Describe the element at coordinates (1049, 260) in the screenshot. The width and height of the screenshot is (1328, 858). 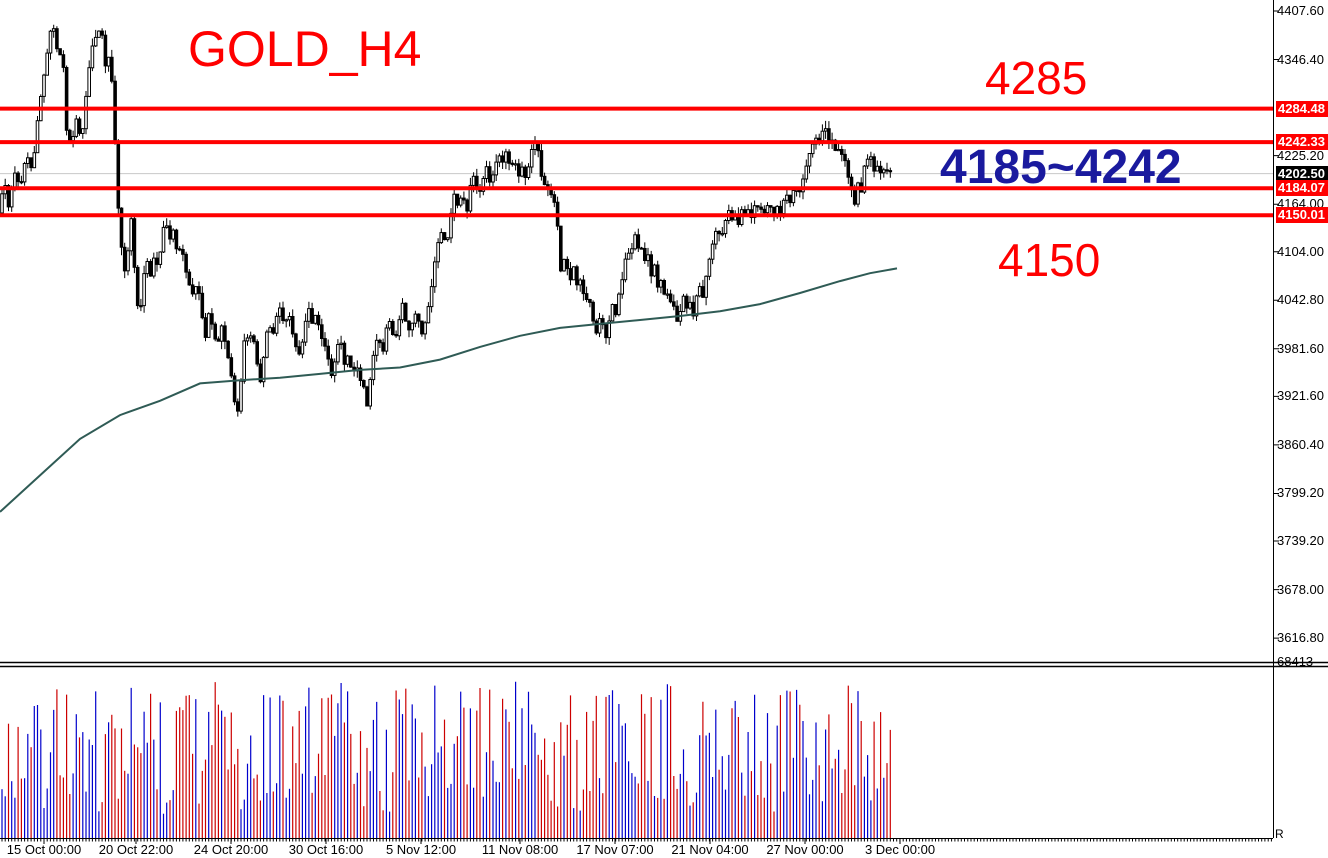
I see `support-4150-label: 4150` at that location.